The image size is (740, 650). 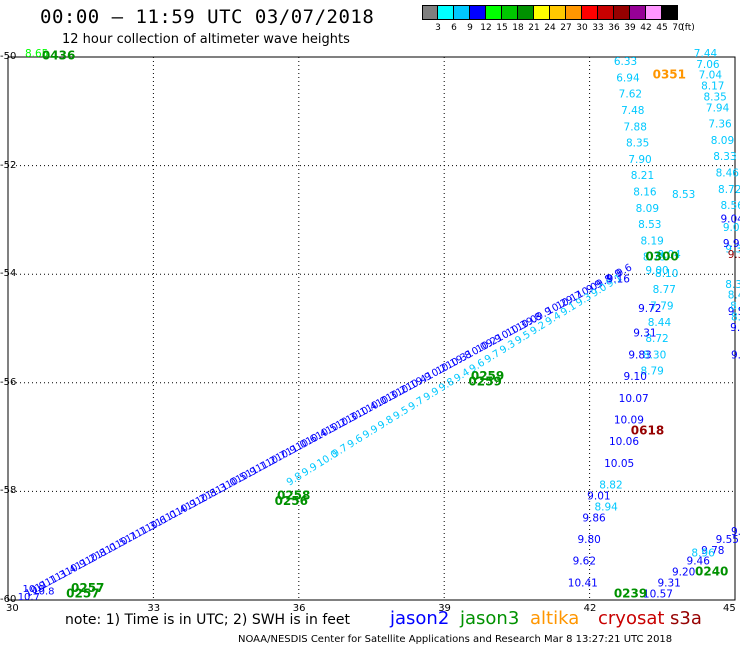 What do you see at coordinates (660, 323) in the screenshot?
I see `wave-height-value: 8.44` at bounding box center [660, 323].